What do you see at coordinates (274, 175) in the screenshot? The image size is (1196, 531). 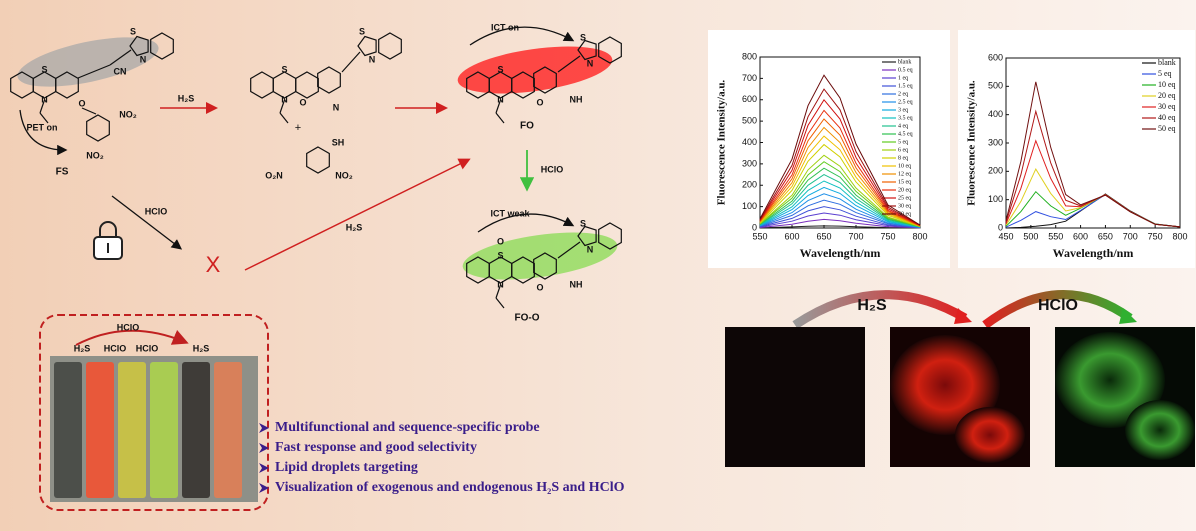 I see `atom: O₂N` at bounding box center [274, 175].